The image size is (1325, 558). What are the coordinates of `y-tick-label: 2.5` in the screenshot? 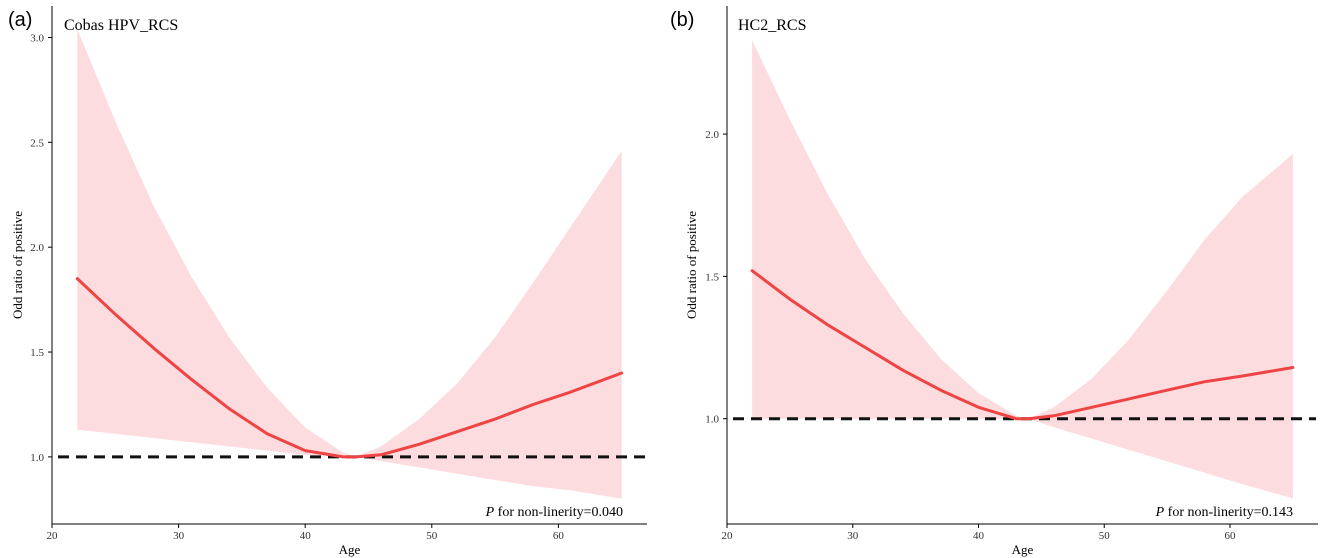 It's located at (37, 143).